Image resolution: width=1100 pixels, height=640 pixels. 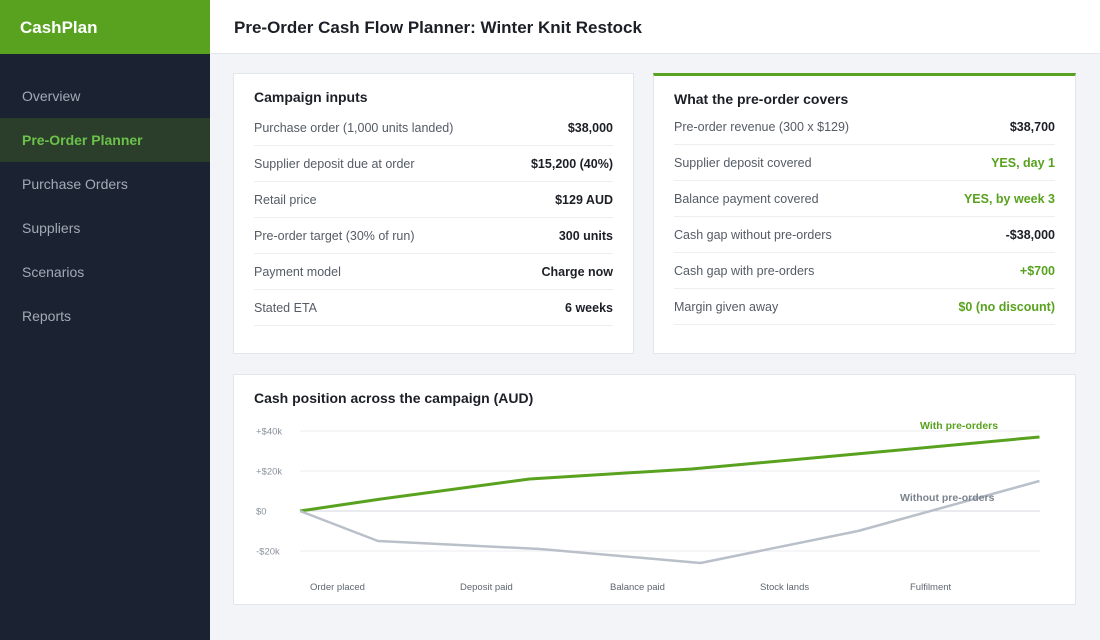 I want to click on coverage-label: Pre-order revenue (300 x $129), so click(x=762, y=126).